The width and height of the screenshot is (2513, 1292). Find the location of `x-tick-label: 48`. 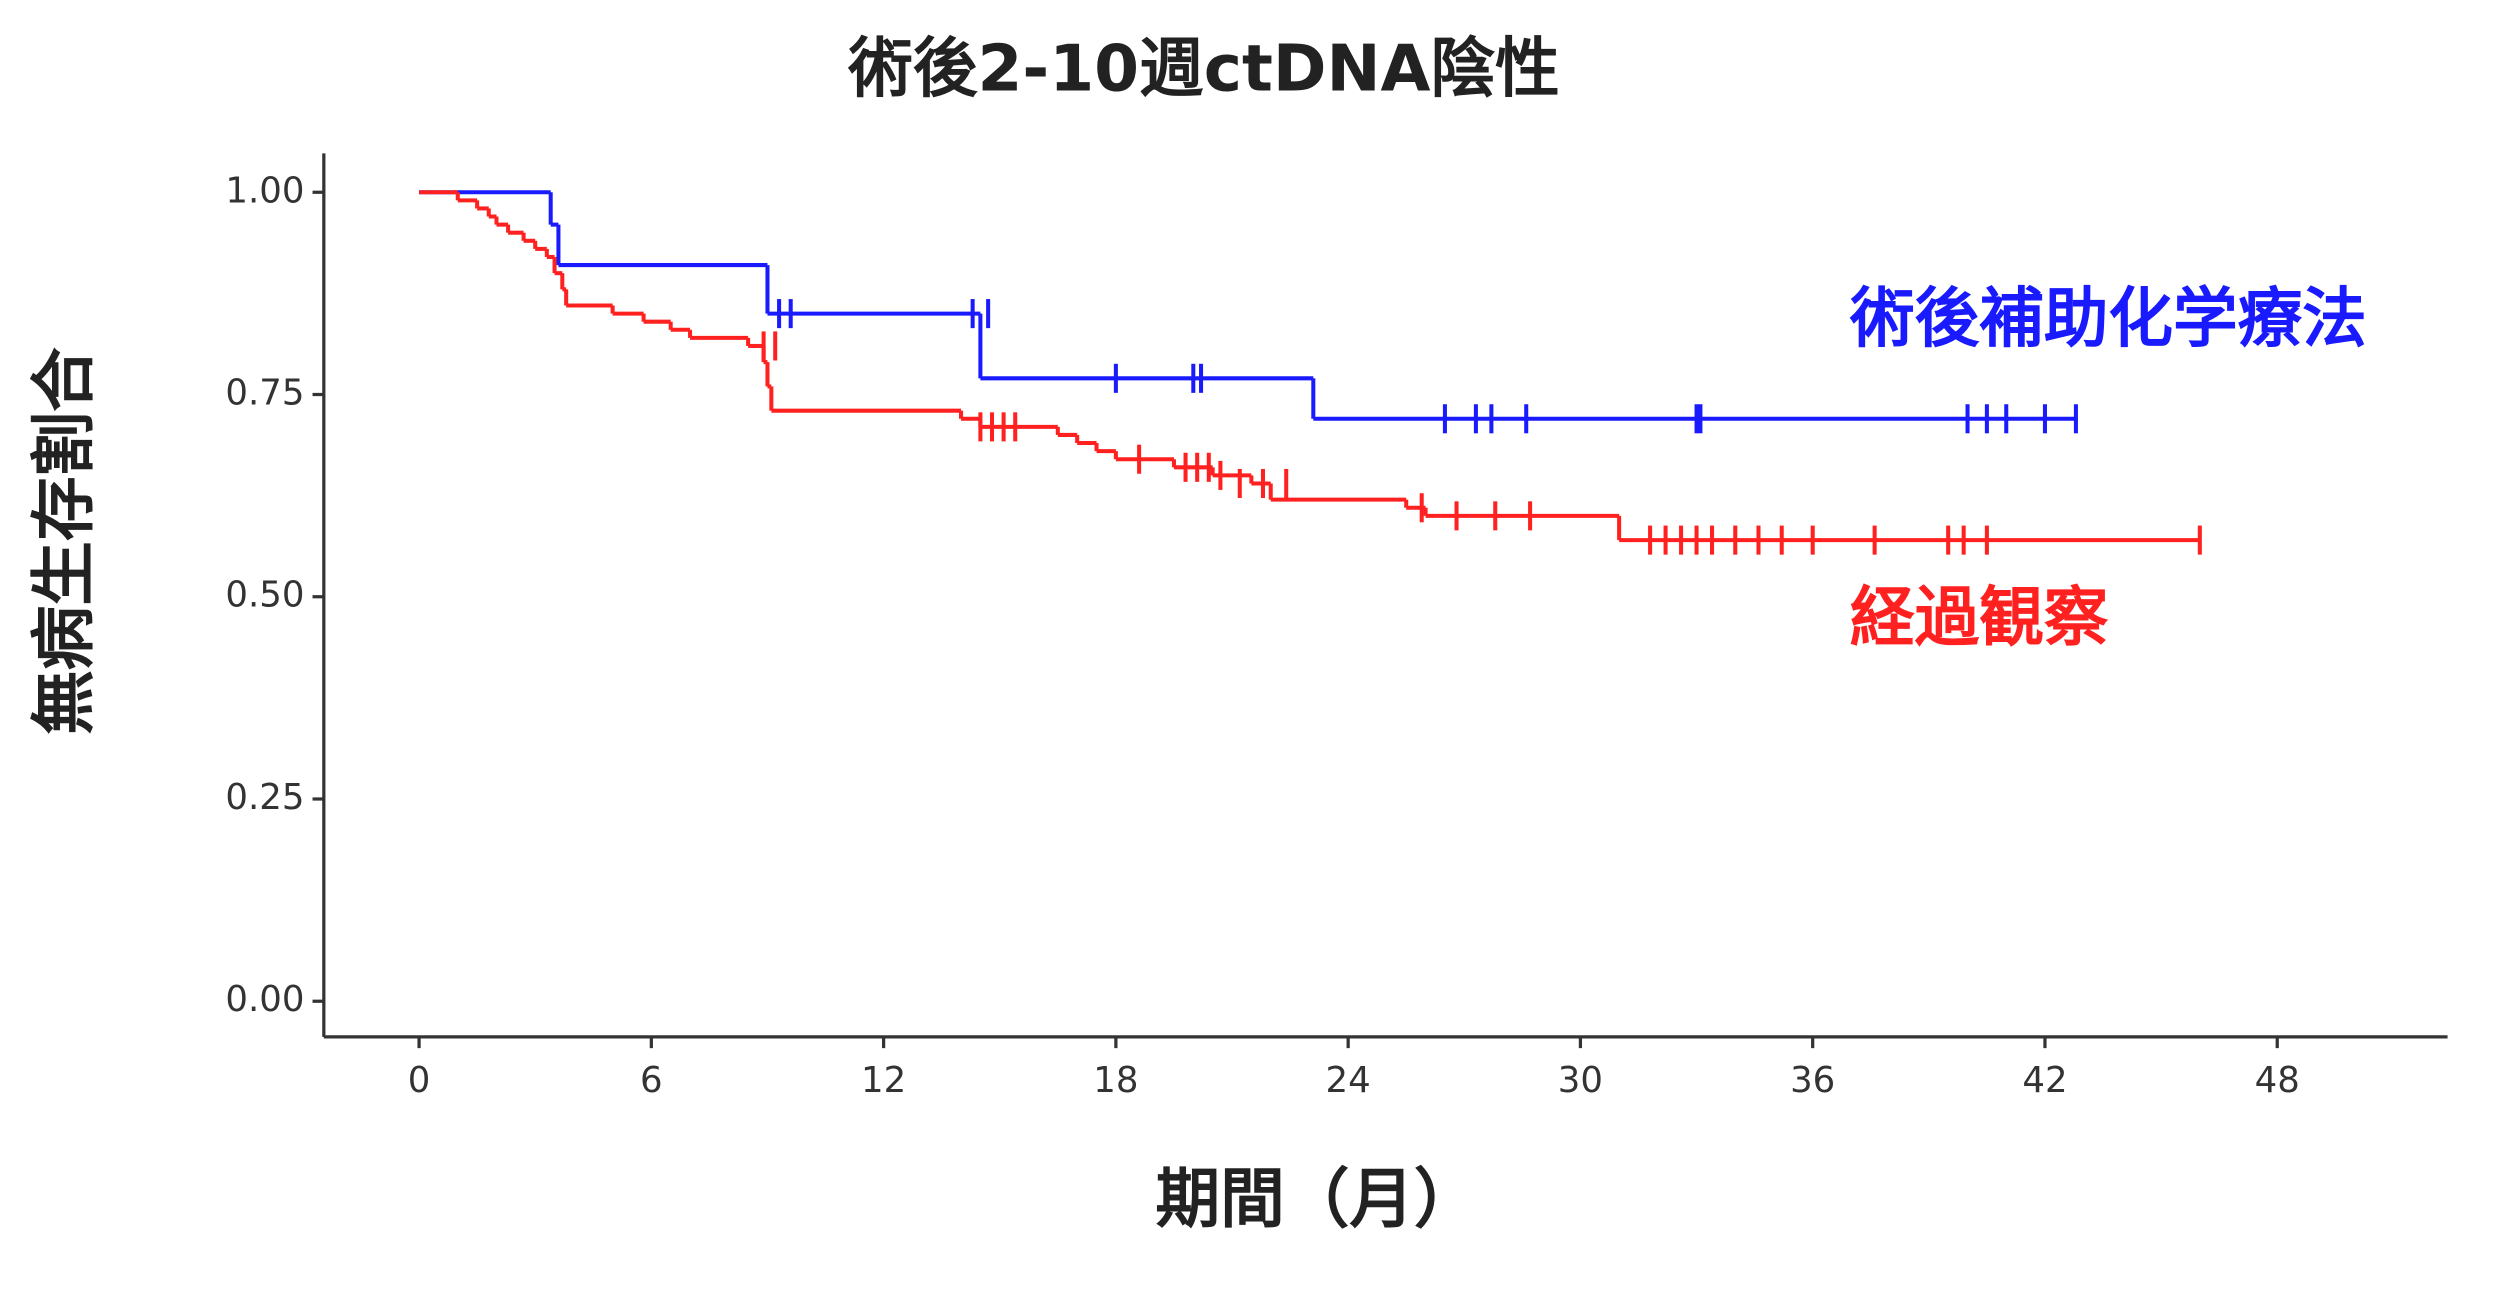

x-tick-label: 48 is located at coordinates (2277, 1080).